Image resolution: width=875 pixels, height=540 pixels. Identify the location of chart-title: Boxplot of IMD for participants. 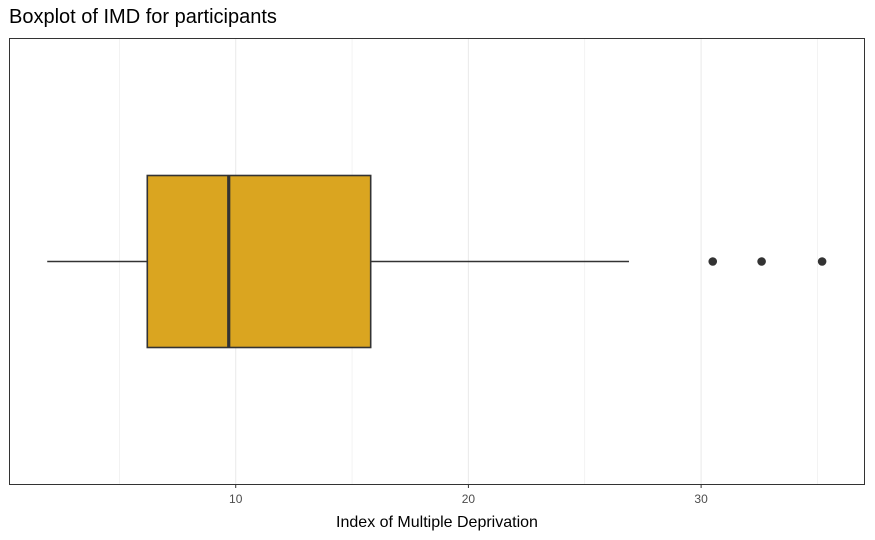
(143, 17).